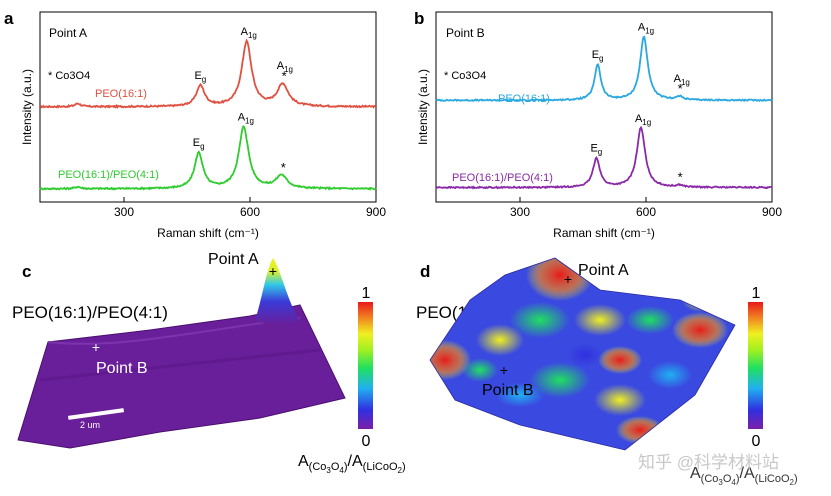 The height and width of the screenshot is (496, 831). Describe the element at coordinates (425, 271) in the screenshot. I see `panel-d-letter: d` at that location.